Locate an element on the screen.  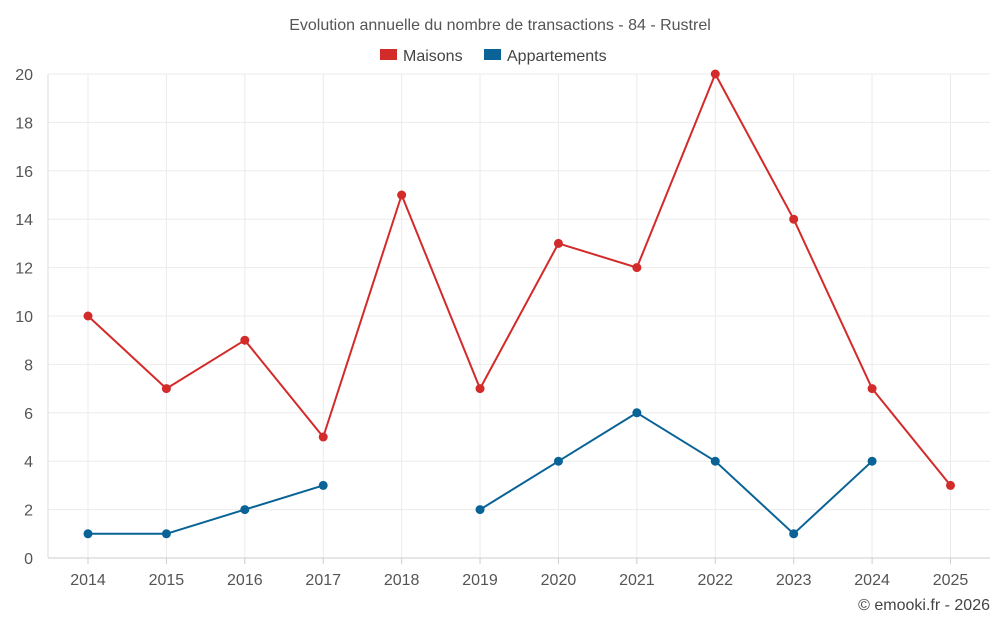
legend: Maisons Appartements is located at coordinates (493, 56).